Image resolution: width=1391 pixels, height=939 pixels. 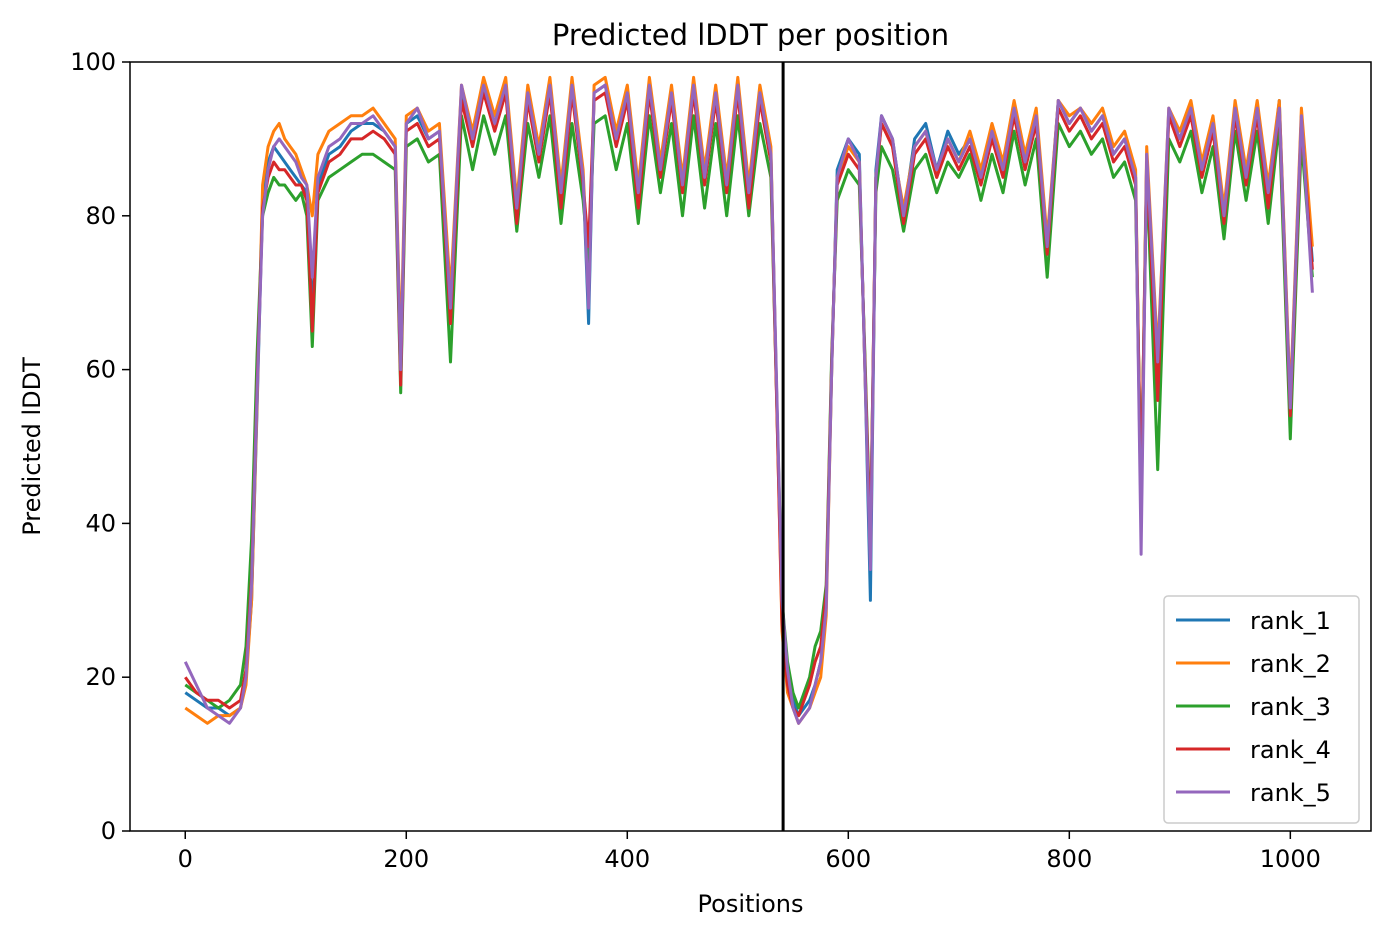 What do you see at coordinates (1290, 707) in the screenshot?
I see `legend-label: rank_3` at bounding box center [1290, 707].